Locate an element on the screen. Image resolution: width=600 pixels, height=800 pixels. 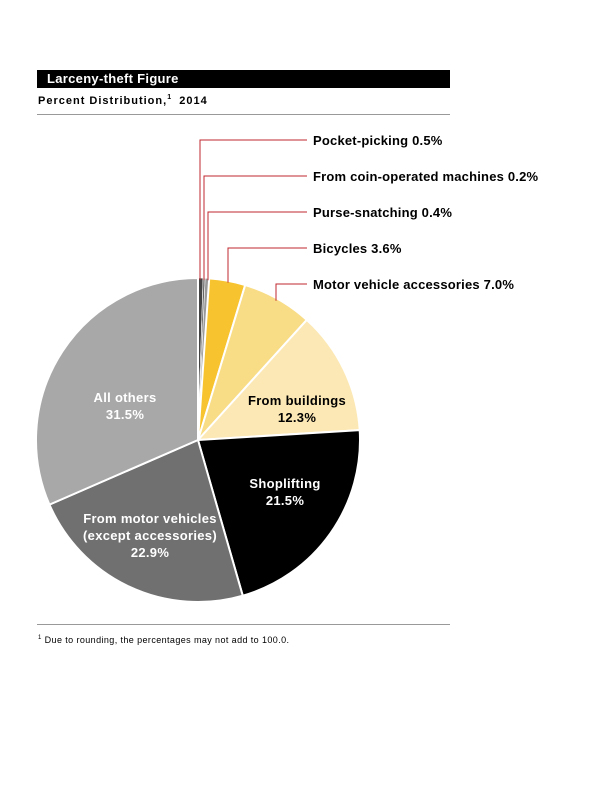
subtitle-text: Percent Distribution, is located at coordinates (103, 101).